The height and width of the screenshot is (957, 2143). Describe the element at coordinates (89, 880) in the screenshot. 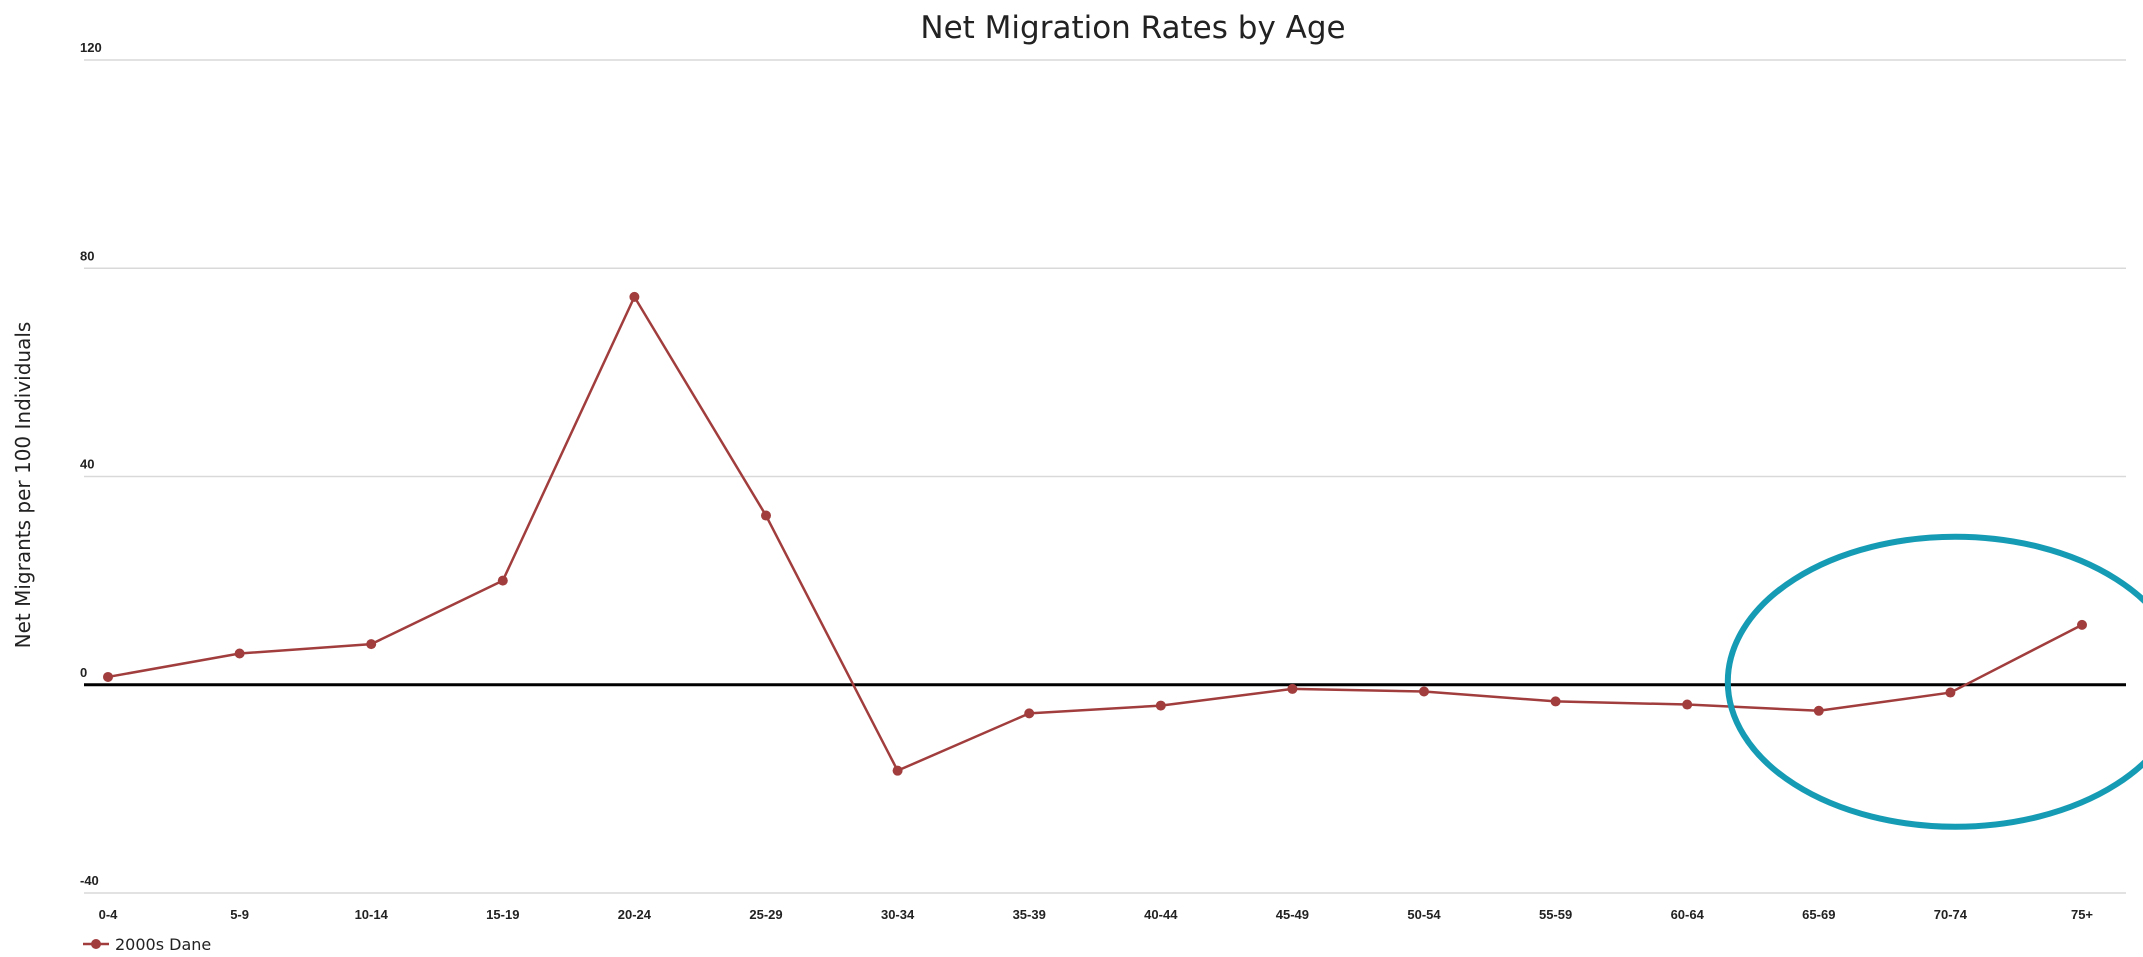

I see `y-tick-label: -40` at that location.